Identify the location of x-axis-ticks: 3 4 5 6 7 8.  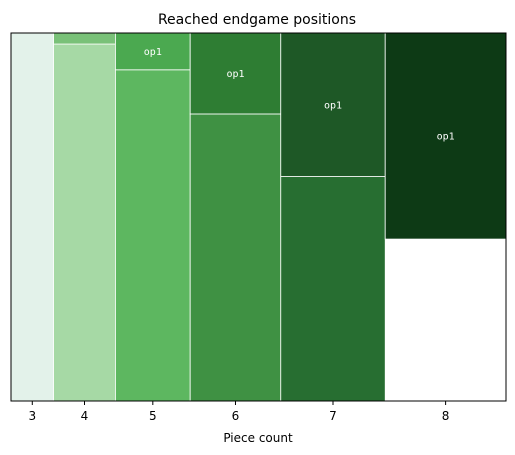
(238, 412).